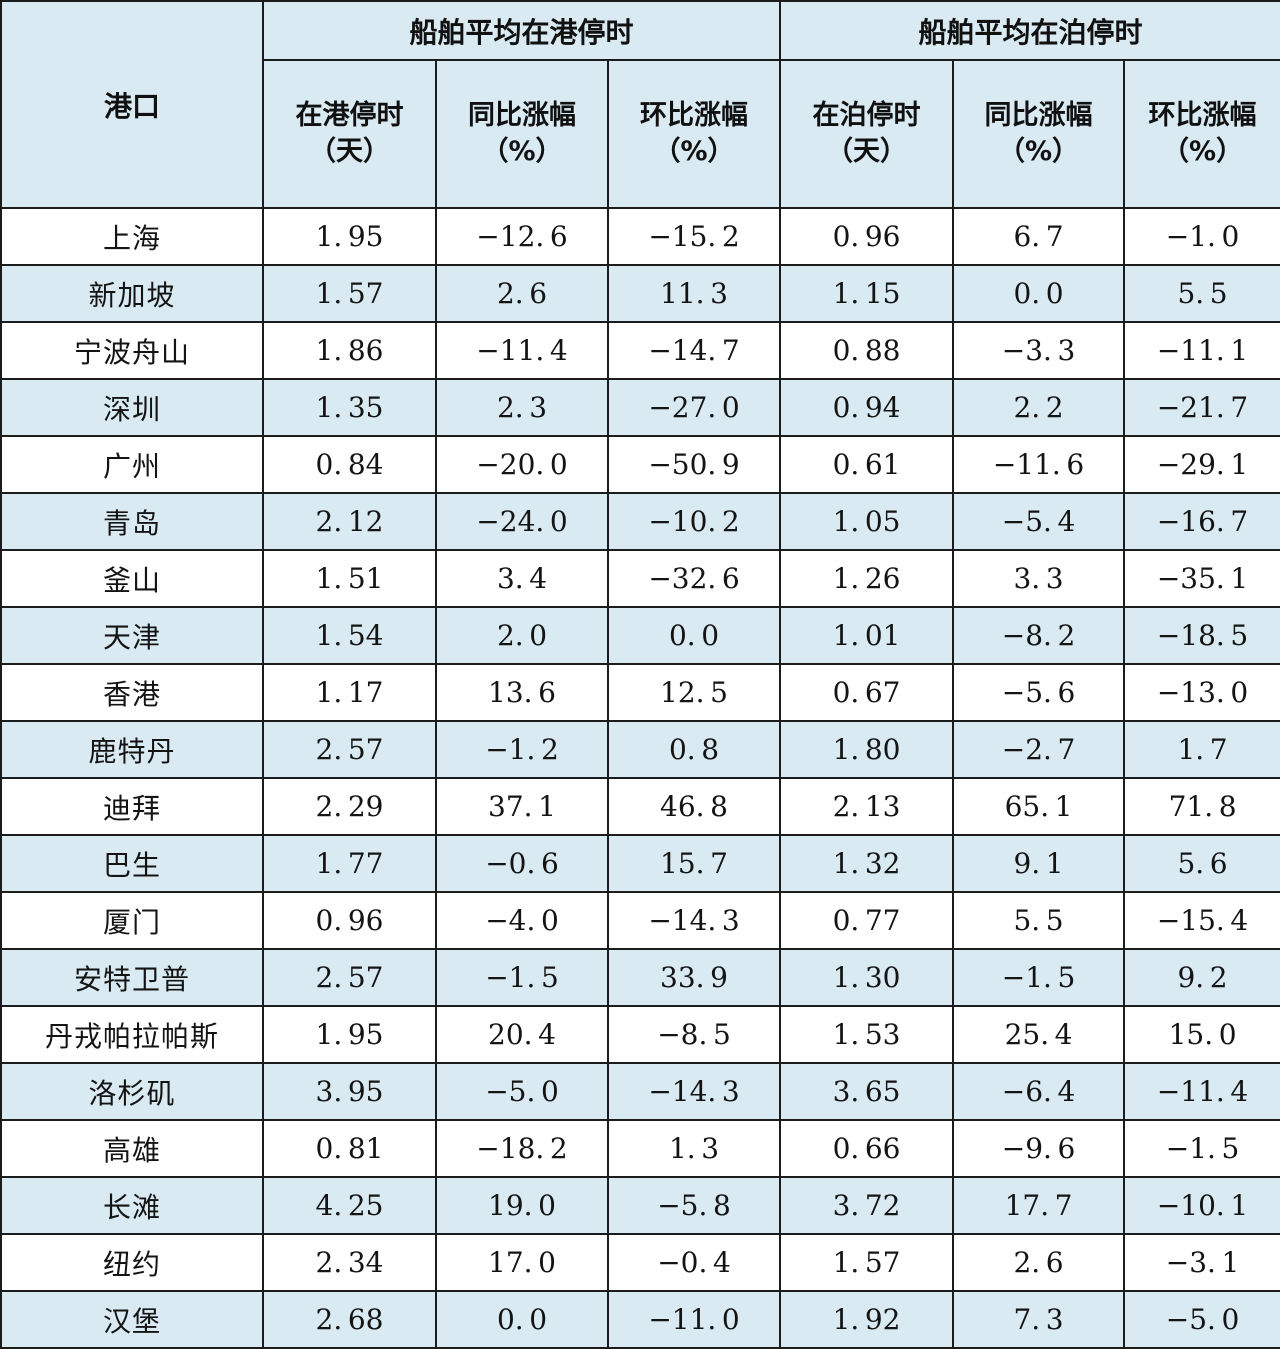 This screenshot has height=1349, width=1280. I want to click on value-cell: −2. 7, so click(1039, 749).